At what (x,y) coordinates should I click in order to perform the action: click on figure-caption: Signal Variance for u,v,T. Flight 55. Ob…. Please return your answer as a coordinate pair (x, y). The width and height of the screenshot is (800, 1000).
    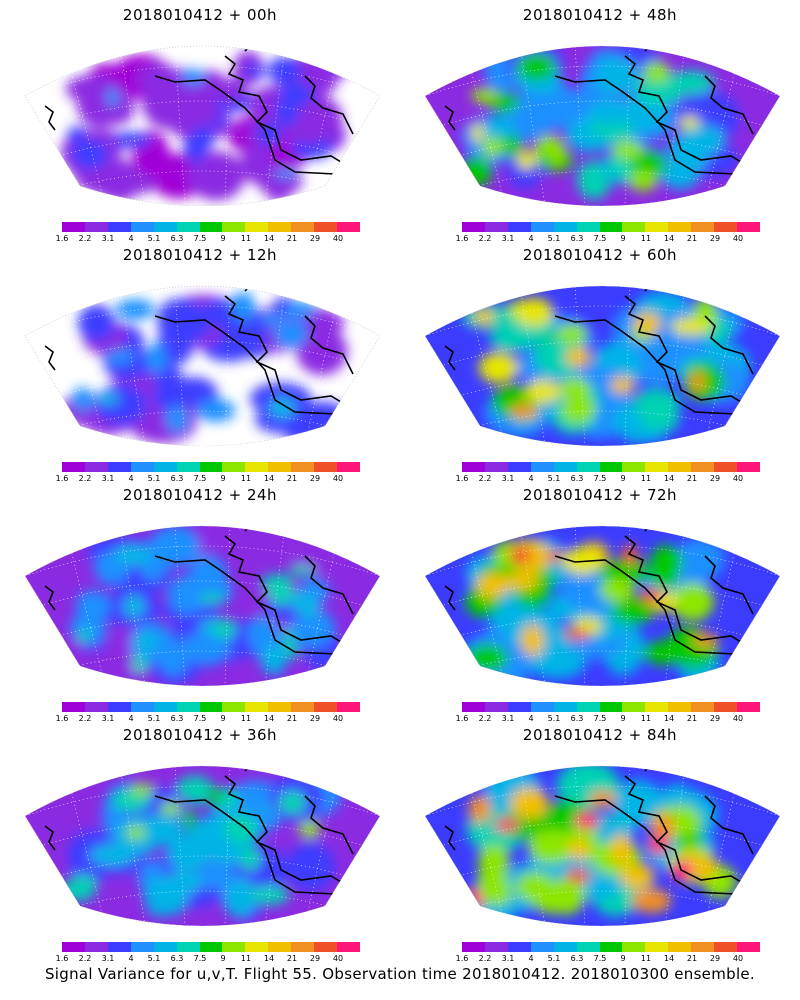
    Looking at the image, I should click on (400, 974).